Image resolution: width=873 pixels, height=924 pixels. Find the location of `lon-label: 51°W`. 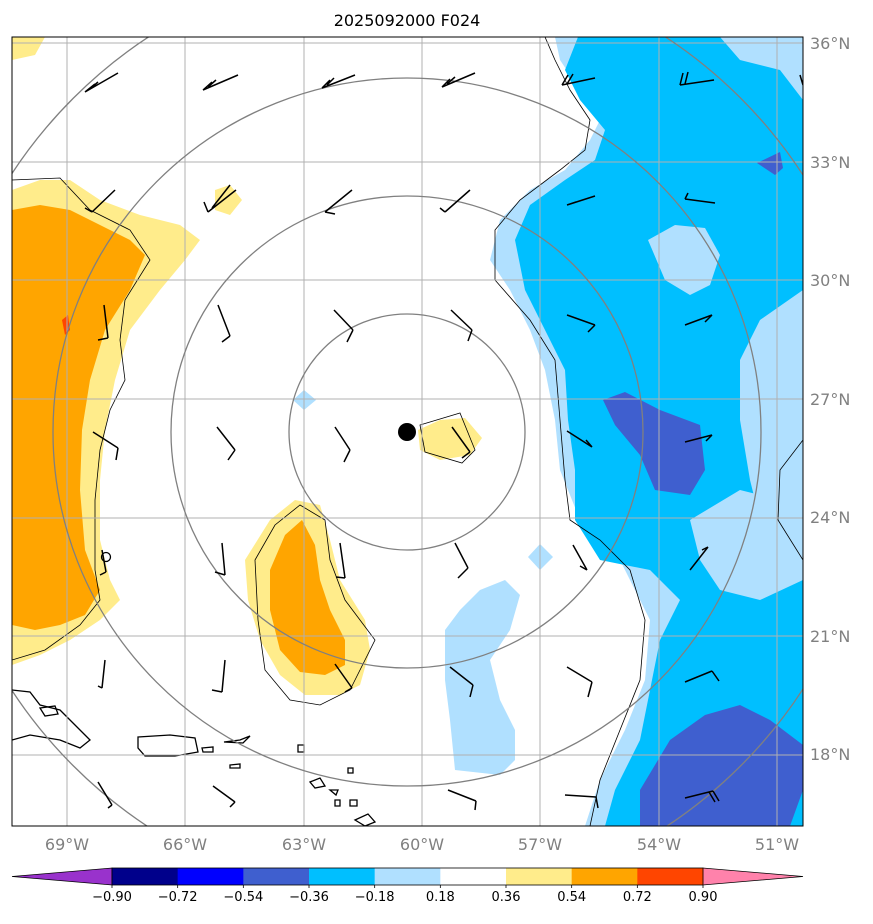

lon-label: 51°W is located at coordinates (777, 844).